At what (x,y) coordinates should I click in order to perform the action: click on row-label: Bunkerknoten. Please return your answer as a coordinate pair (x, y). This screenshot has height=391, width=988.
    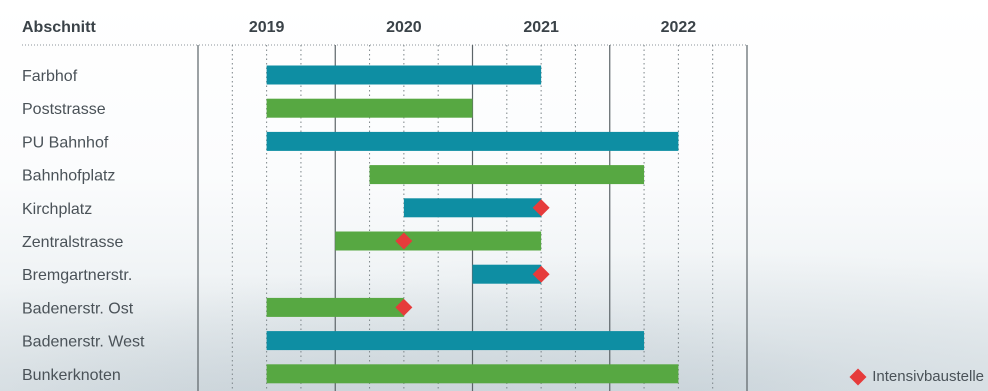
    Looking at the image, I should click on (71, 375).